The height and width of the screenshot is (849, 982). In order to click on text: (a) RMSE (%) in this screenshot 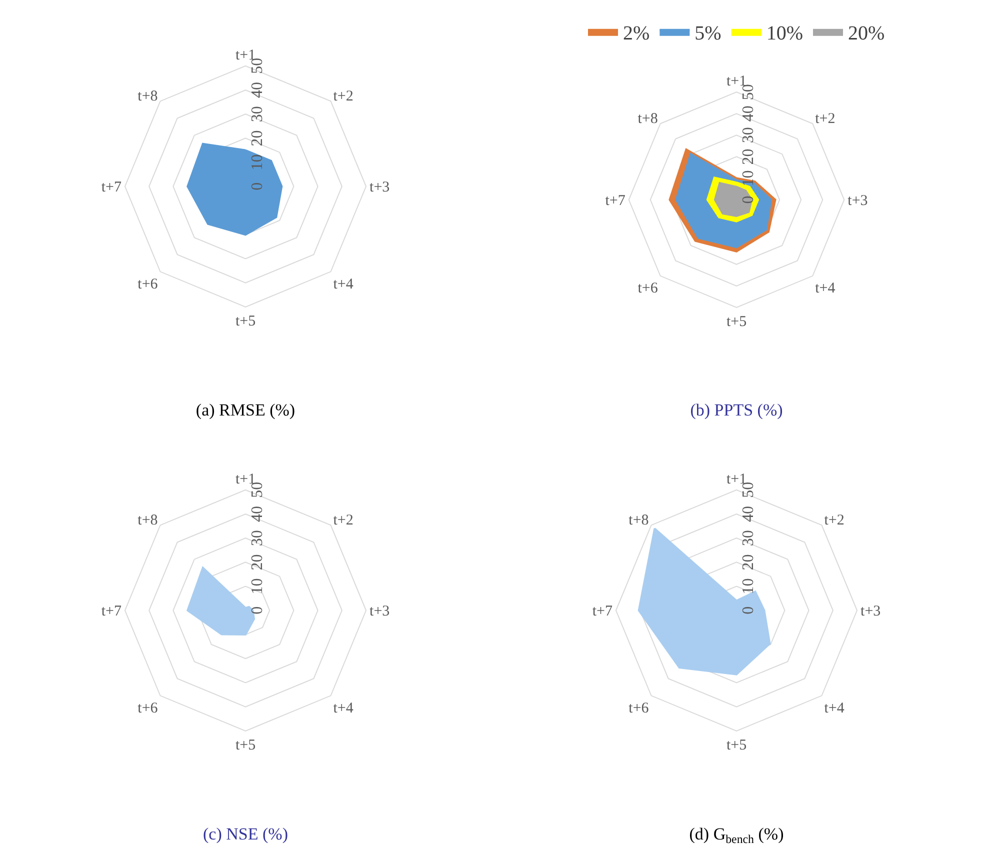, I will do `click(246, 410)`.